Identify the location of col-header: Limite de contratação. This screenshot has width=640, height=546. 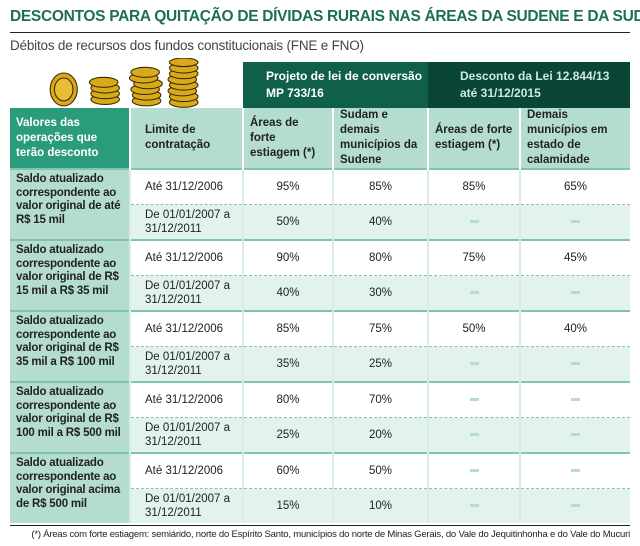
(186, 138).